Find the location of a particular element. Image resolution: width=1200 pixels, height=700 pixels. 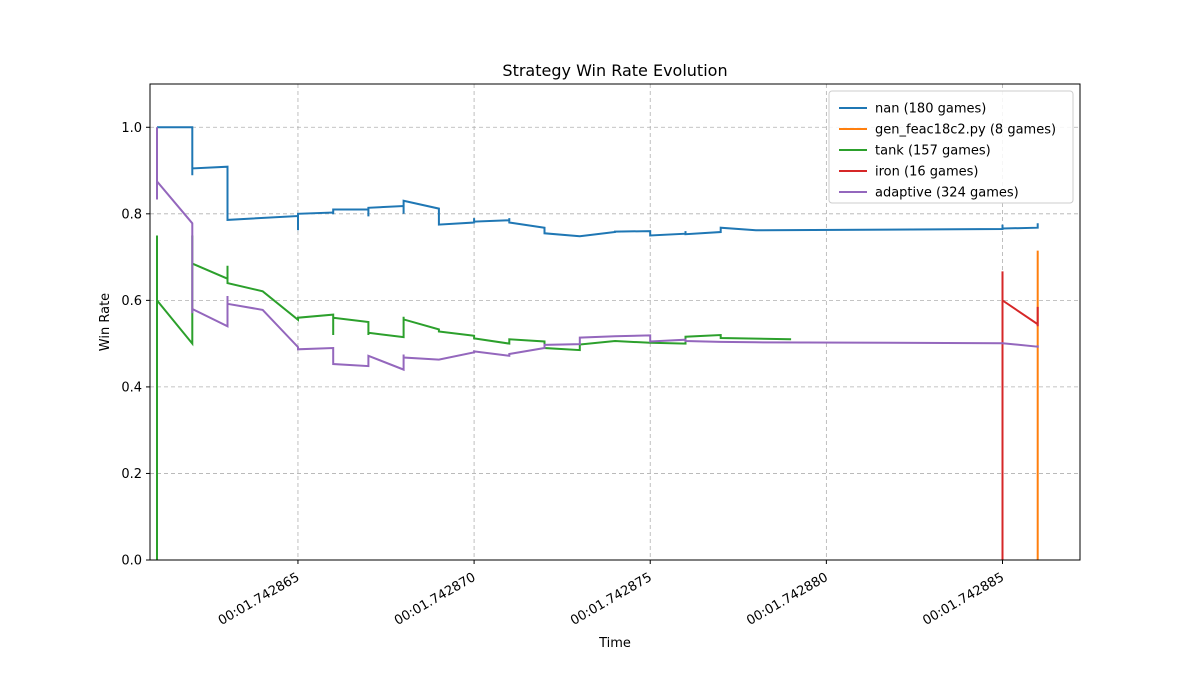

legend-entry-label: nan (180 games) is located at coordinates (930, 109).